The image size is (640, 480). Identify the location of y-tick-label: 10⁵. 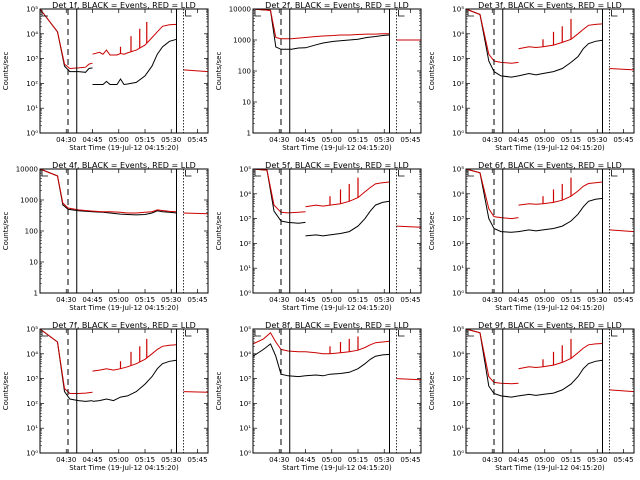
(245, 170).